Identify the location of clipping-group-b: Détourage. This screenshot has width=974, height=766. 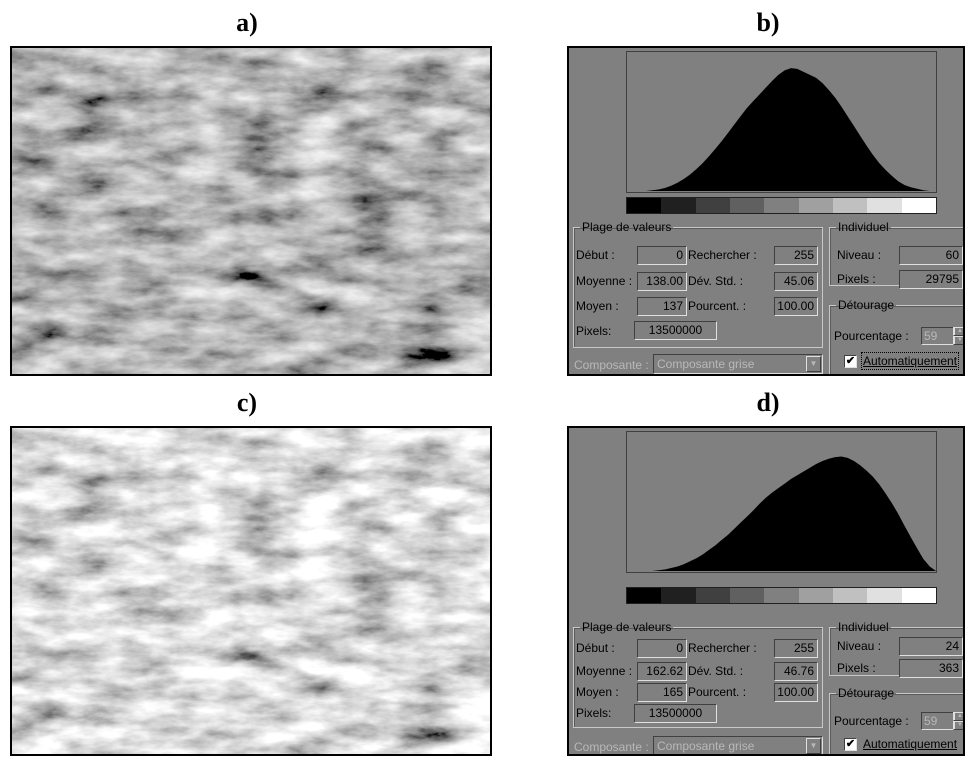
(896, 336).